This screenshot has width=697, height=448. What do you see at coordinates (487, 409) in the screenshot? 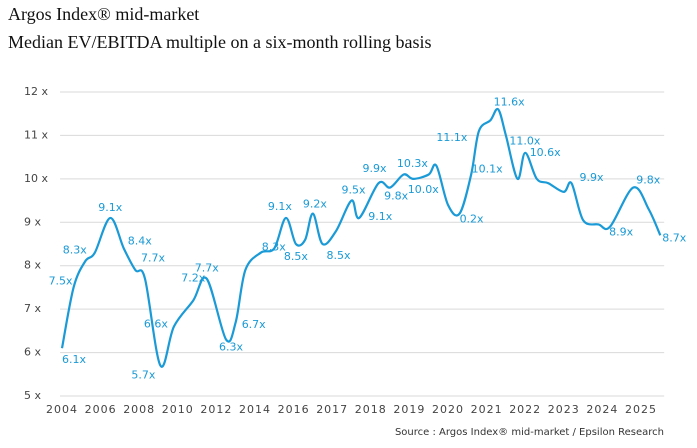
I see `x-tick-label: 2021` at bounding box center [487, 409].